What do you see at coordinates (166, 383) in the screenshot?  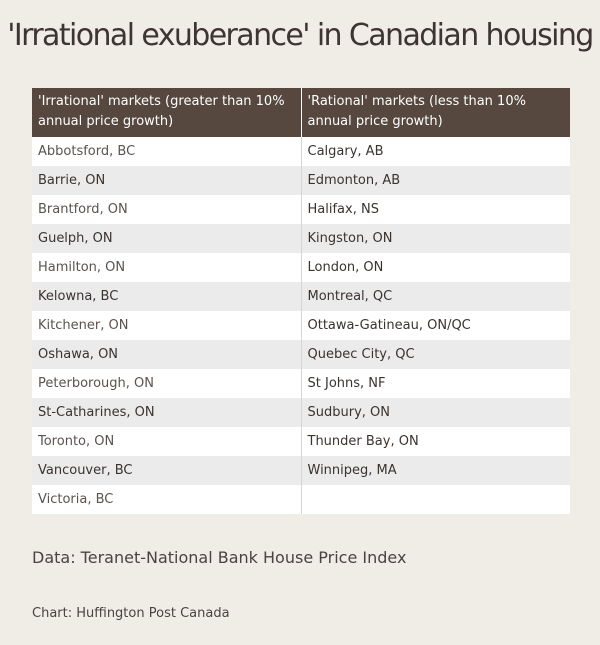 I see `irrational-market-cell: Peterborough, ON` at bounding box center [166, 383].